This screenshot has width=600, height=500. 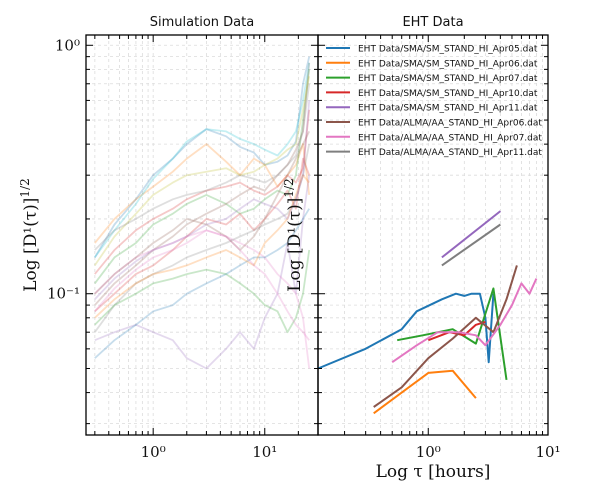 I want to click on legend-entry: EHT Data/ALMA/AA_STAND_HI_Apr07.dat, so click(x=450, y=138).